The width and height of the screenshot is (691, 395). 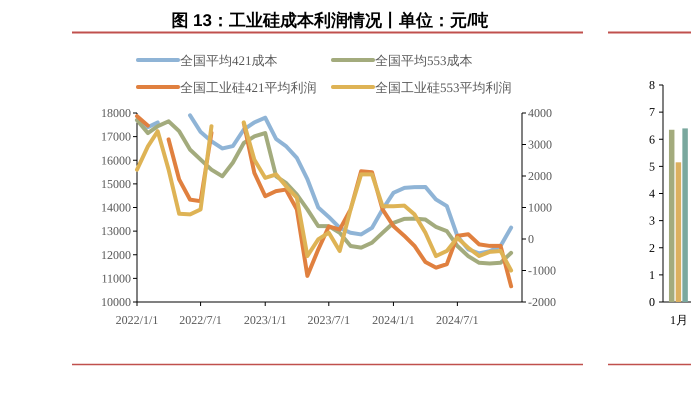 What do you see at coordinates (137, 320) in the screenshot?
I see `x-tick-label: 2022/1/1` at bounding box center [137, 320].